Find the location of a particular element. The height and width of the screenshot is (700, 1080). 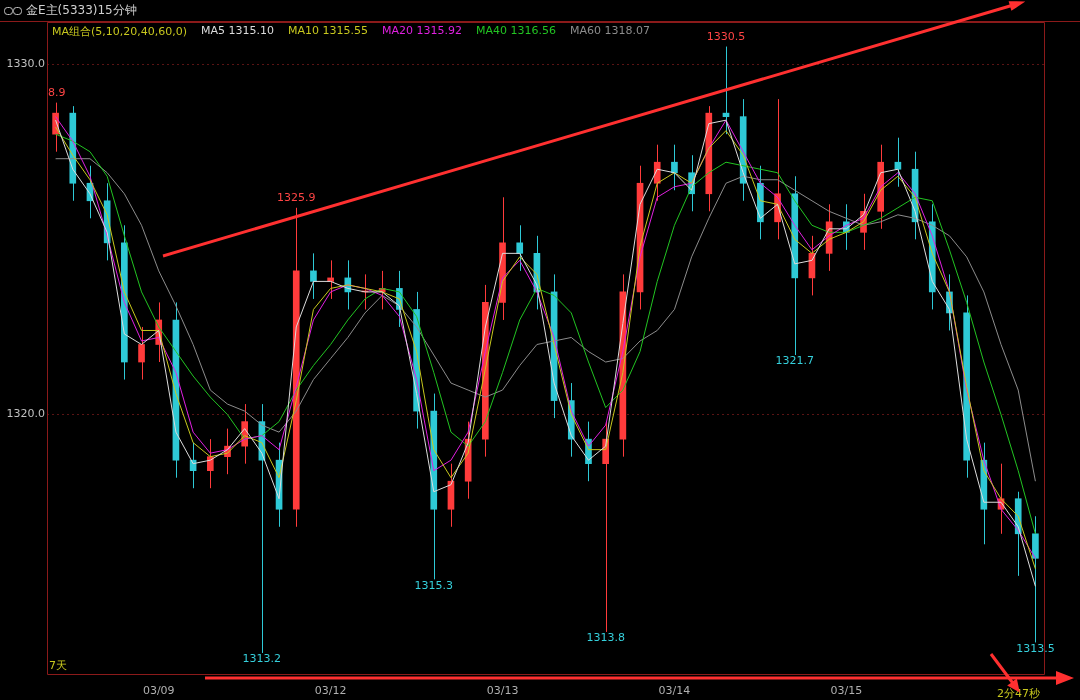

text: 2分47秒 is located at coordinates (1018, 693).